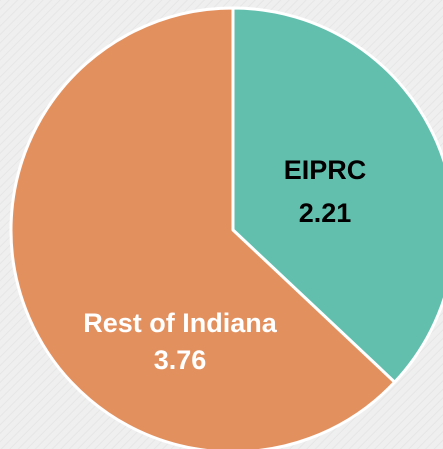 The width and height of the screenshot is (443, 449). I want to click on slice-label: Rest of Indiana, so click(180, 323).